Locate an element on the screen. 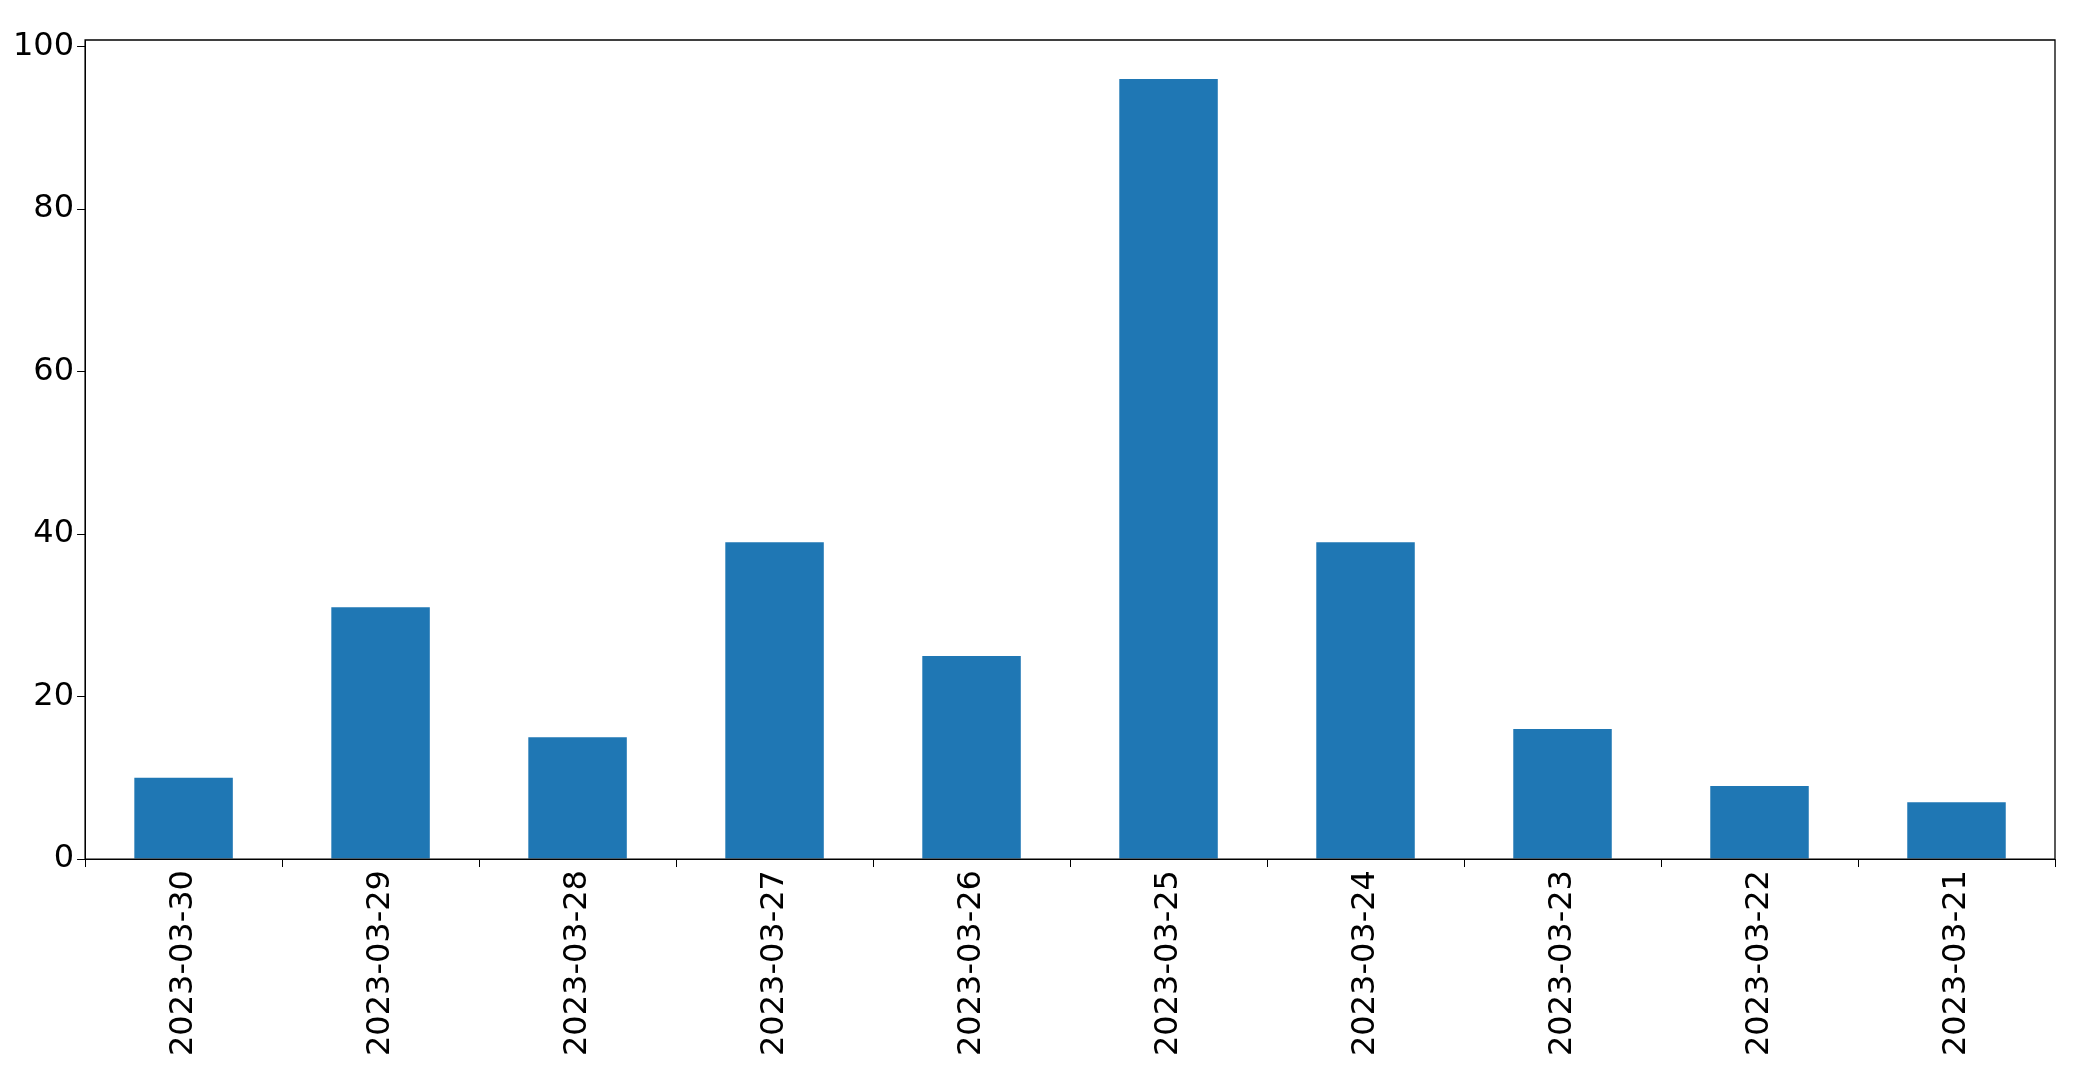 The width and height of the screenshot is (2093, 1069). x-tick-label: 2023-03-28 is located at coordinates (574, 963).